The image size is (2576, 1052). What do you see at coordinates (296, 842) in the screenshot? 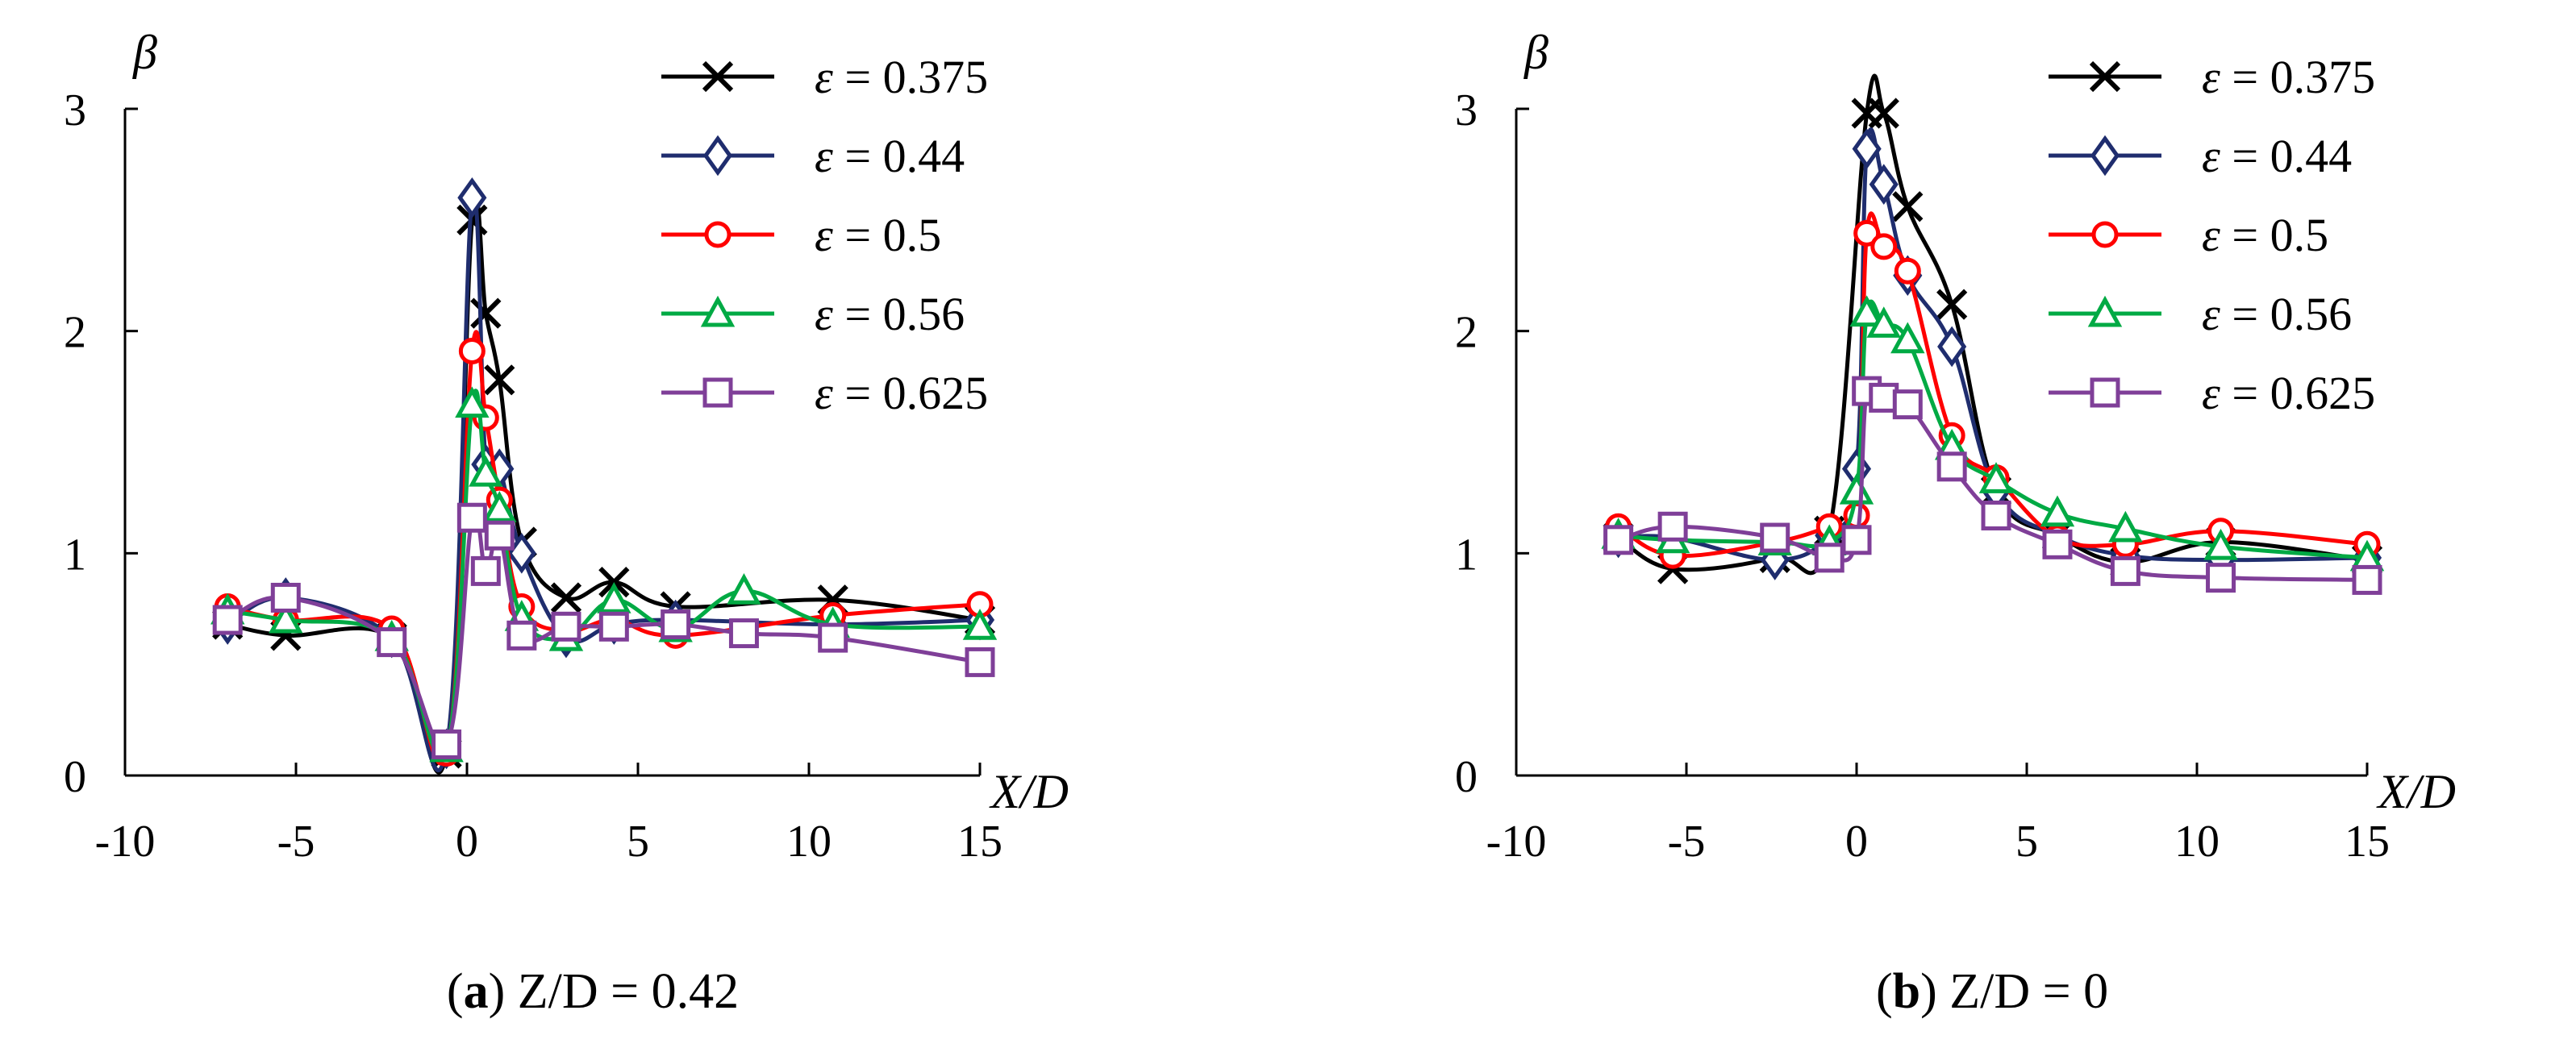
I see `x-tick-label: -5` at bounding box center [296, 842].